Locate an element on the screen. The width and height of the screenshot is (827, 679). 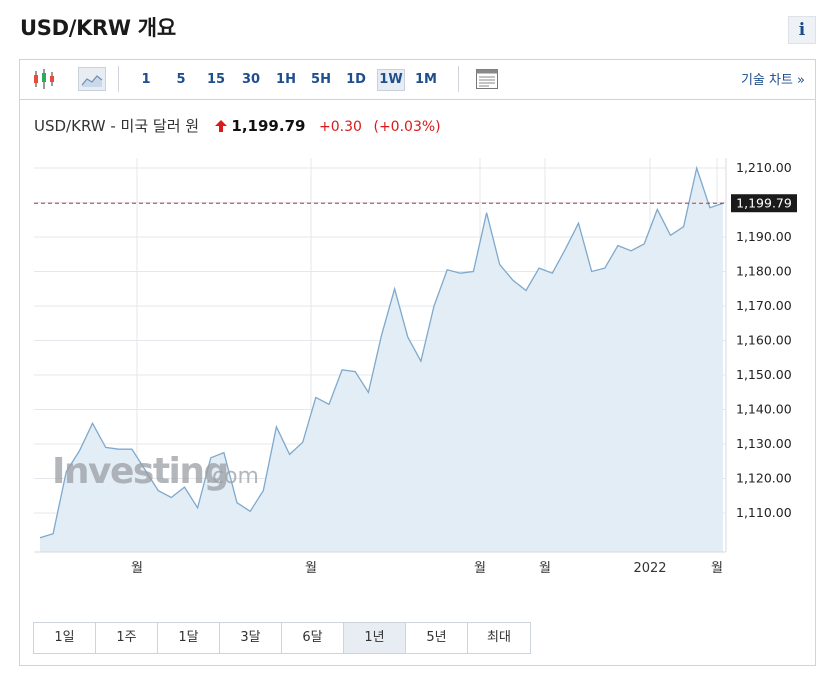
range-5y: 5년 is located at coordinates (437, 638).